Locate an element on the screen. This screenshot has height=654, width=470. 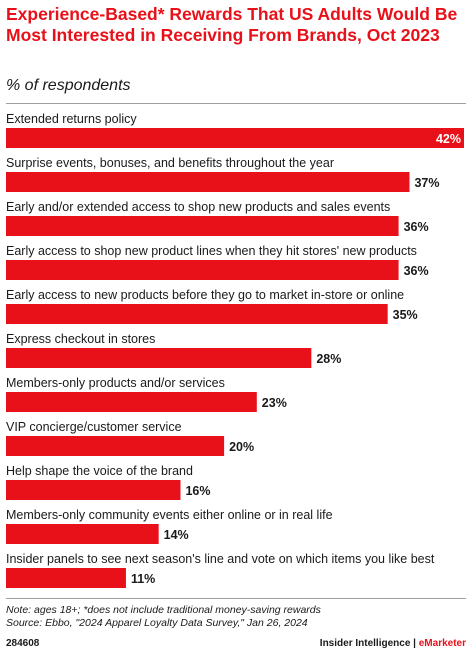
brand-label: Insider Intelligence | eMarketer is located at coordinates (393, 643).